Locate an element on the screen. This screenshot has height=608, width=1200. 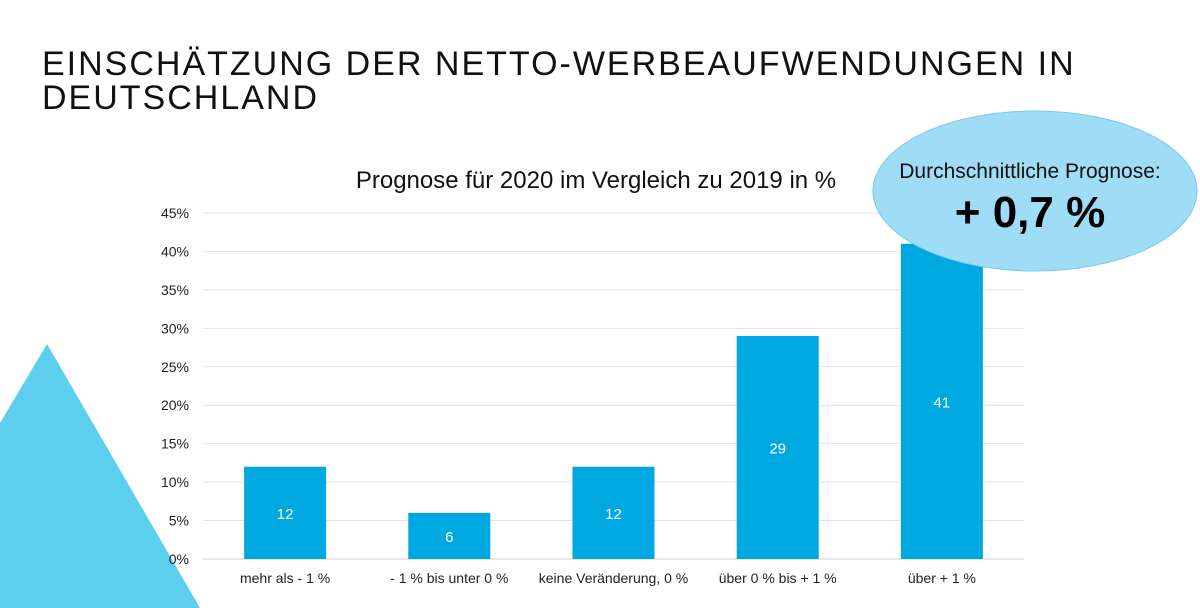
bar-data-label: 6 is located at coordinates (449, 537).